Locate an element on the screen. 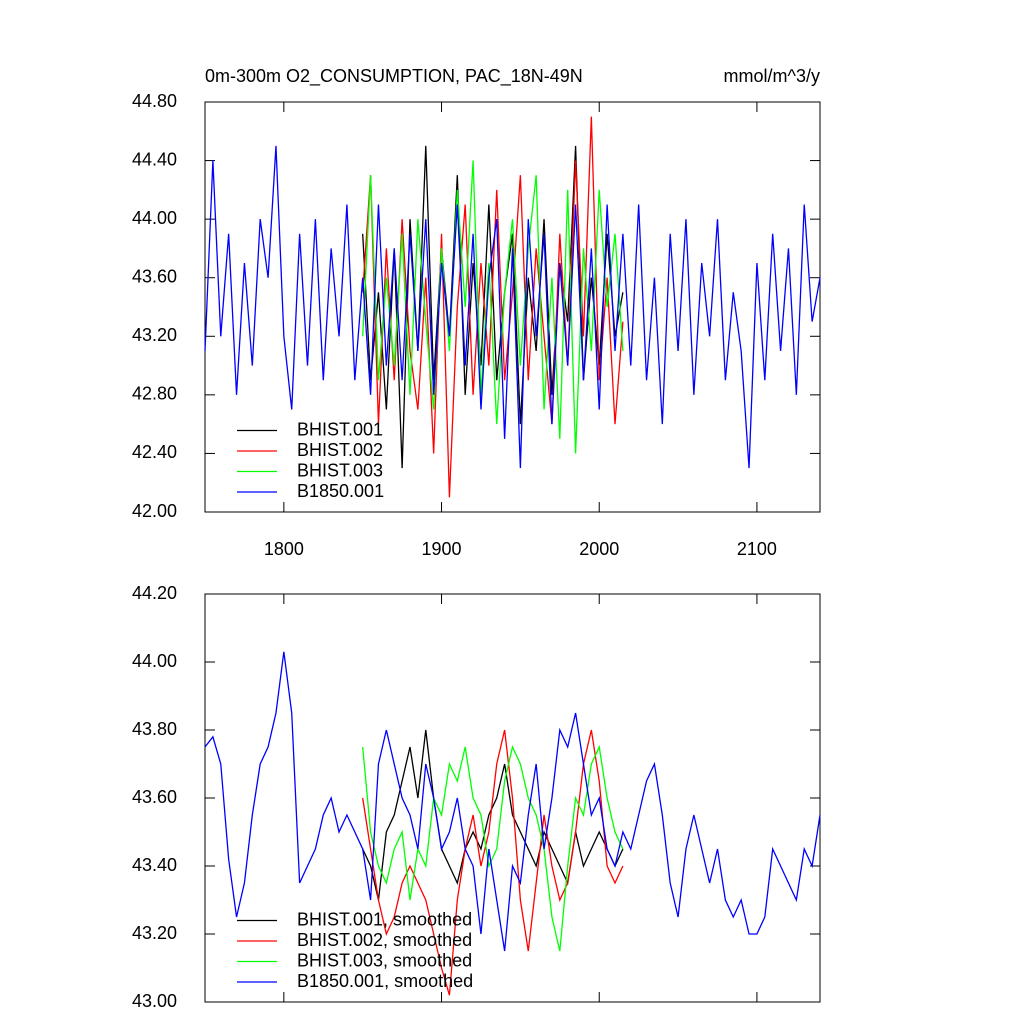 The width and height of the screenshot is (1024, 1024). x-tick-label: 2000 is located at coordinates (599, 549).